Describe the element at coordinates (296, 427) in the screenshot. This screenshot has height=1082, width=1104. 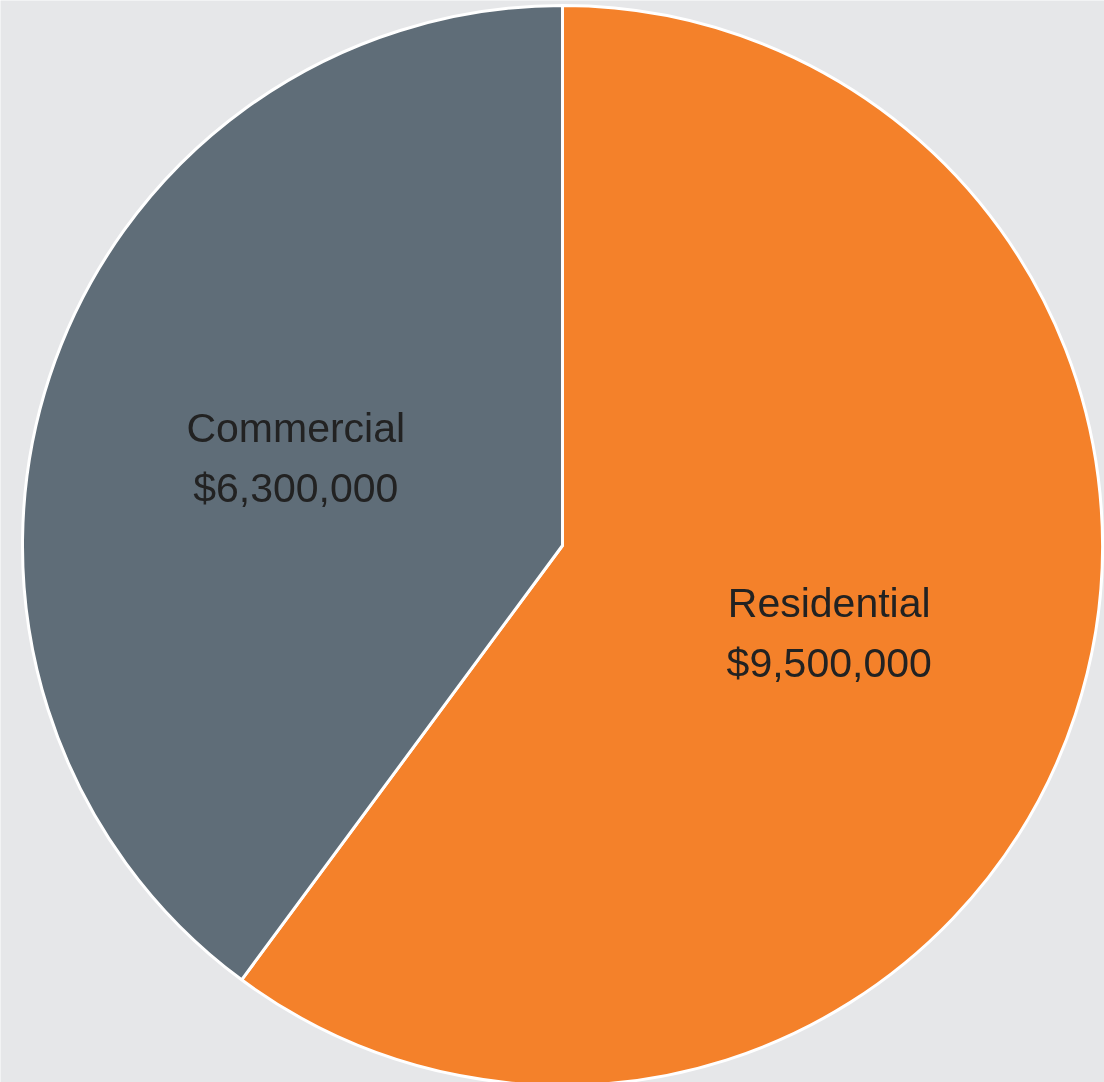
I see `slice-label: Commercial` at that location.